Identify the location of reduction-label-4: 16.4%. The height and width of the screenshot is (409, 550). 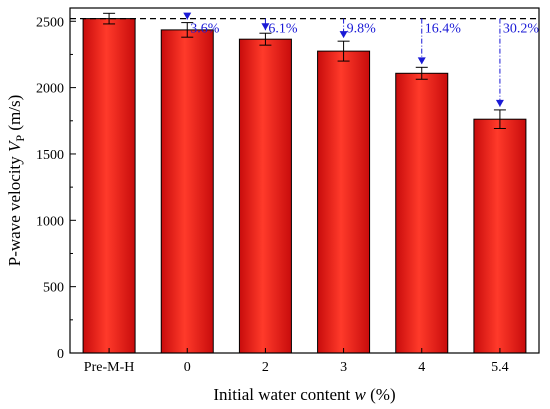
(443, 29).